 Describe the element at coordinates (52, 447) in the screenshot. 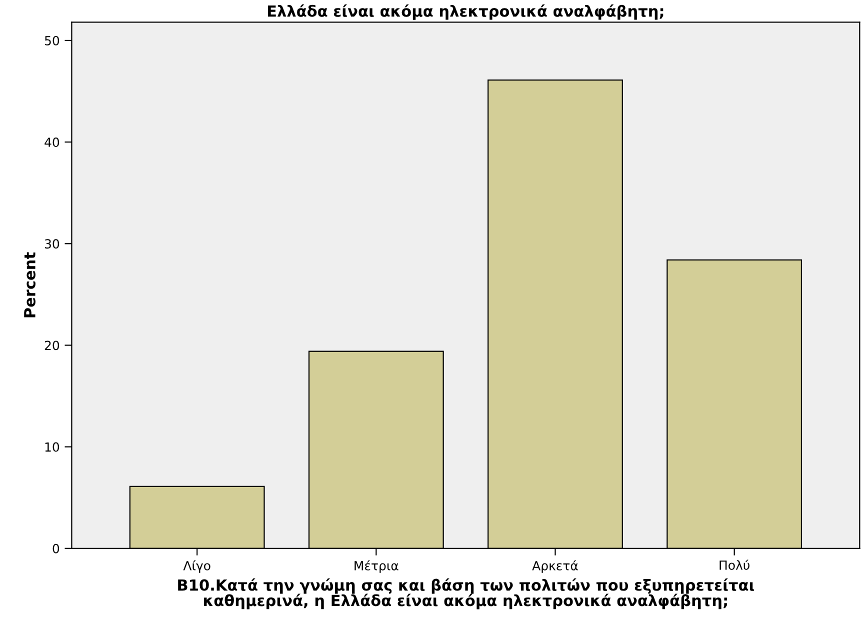

I see `y-tick-label: 10` at that location.